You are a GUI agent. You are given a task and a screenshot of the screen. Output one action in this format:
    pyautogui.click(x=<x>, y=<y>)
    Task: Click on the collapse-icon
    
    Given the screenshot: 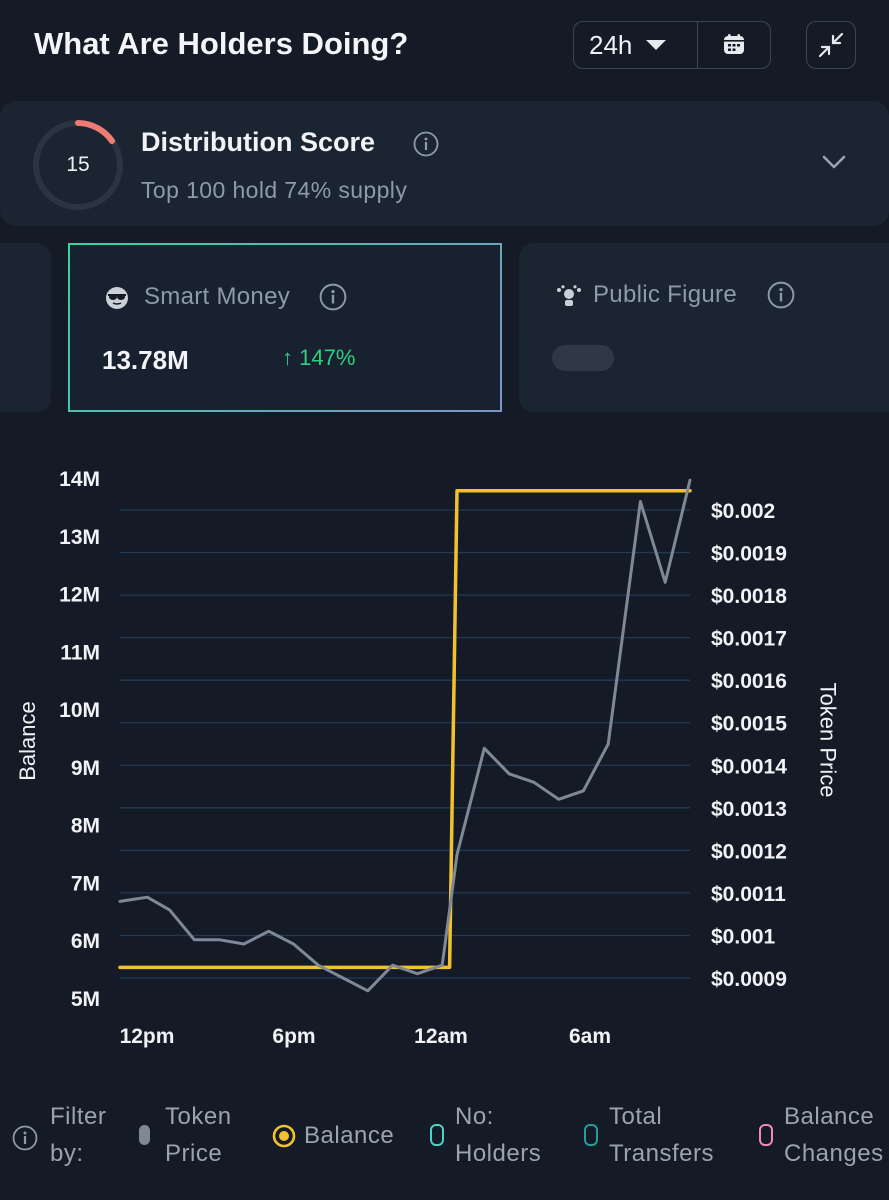 What is the action you would take?
    pyautogui.click(x=831, y=45)
    